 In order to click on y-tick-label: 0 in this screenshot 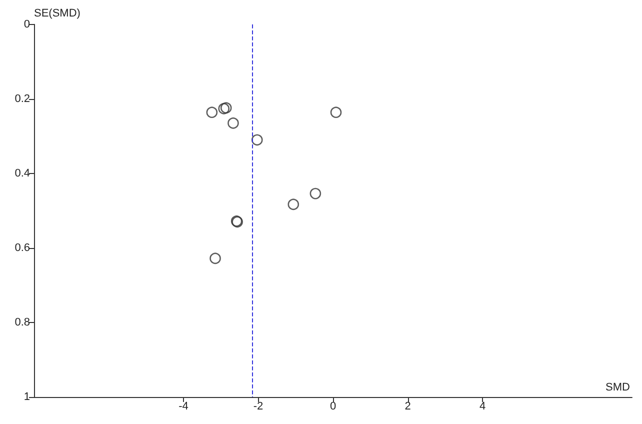, I will do `click(27, 24)`.